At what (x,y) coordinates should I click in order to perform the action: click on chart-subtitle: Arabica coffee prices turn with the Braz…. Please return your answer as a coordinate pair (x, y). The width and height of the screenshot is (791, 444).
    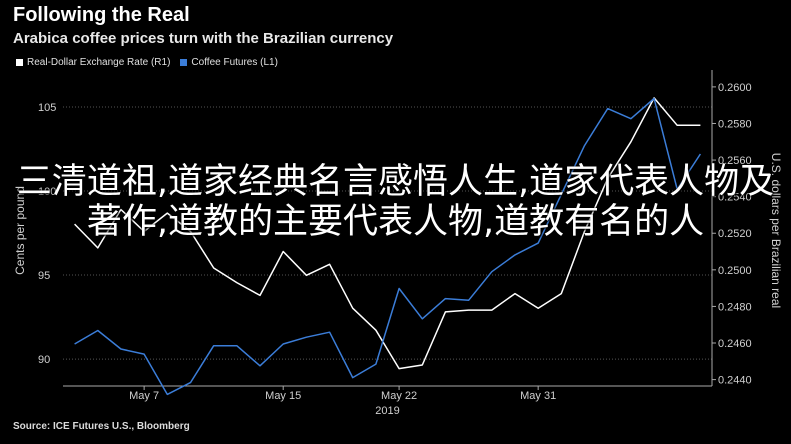
    Looking at the image, I should click on (203, 38).